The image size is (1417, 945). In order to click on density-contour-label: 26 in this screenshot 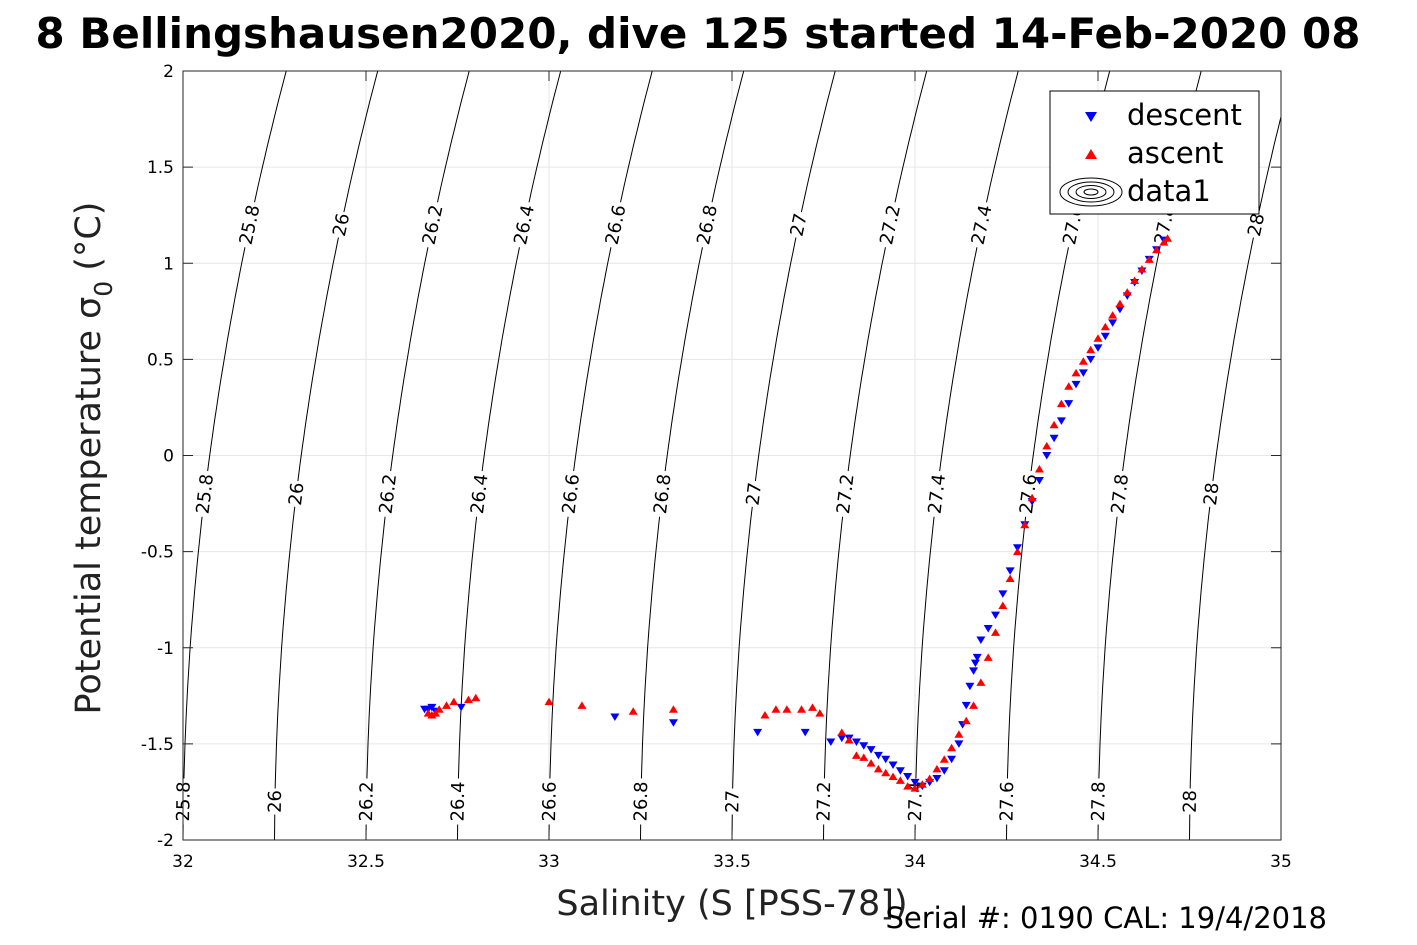, I will do `click(275, 801)`.